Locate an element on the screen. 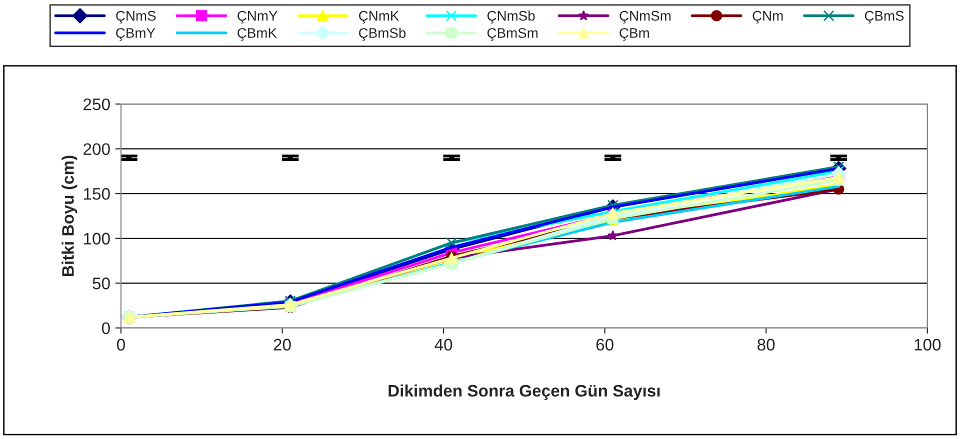  x-tick-label: 40 is located at coordinates (443, 344).